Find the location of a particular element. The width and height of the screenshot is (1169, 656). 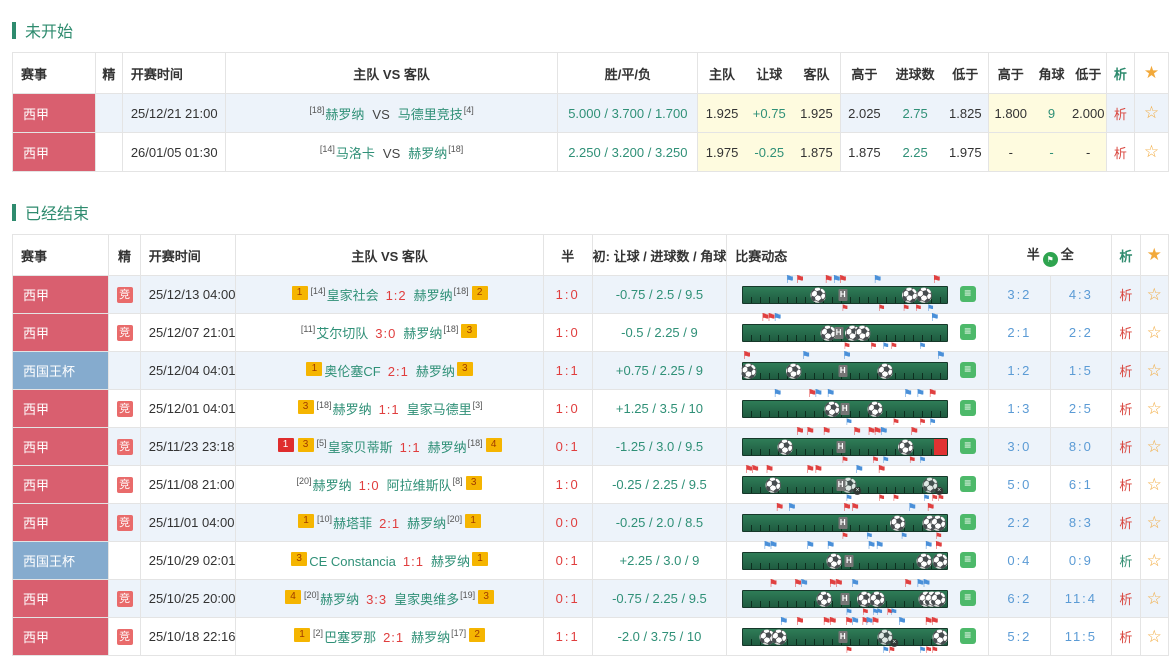

home-team-link: 艾尔切队 is located at coordinates (342, 333).